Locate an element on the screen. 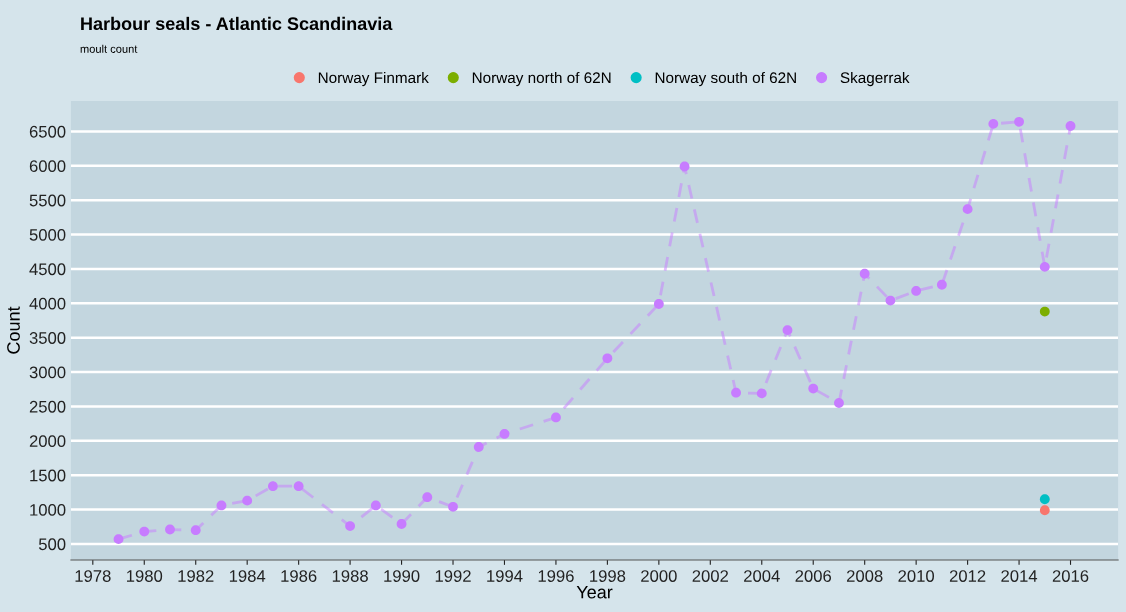 The width and height of the screenshot is (1126, 612). x-tick-label: 1992 is located at coordinates (453, 576).